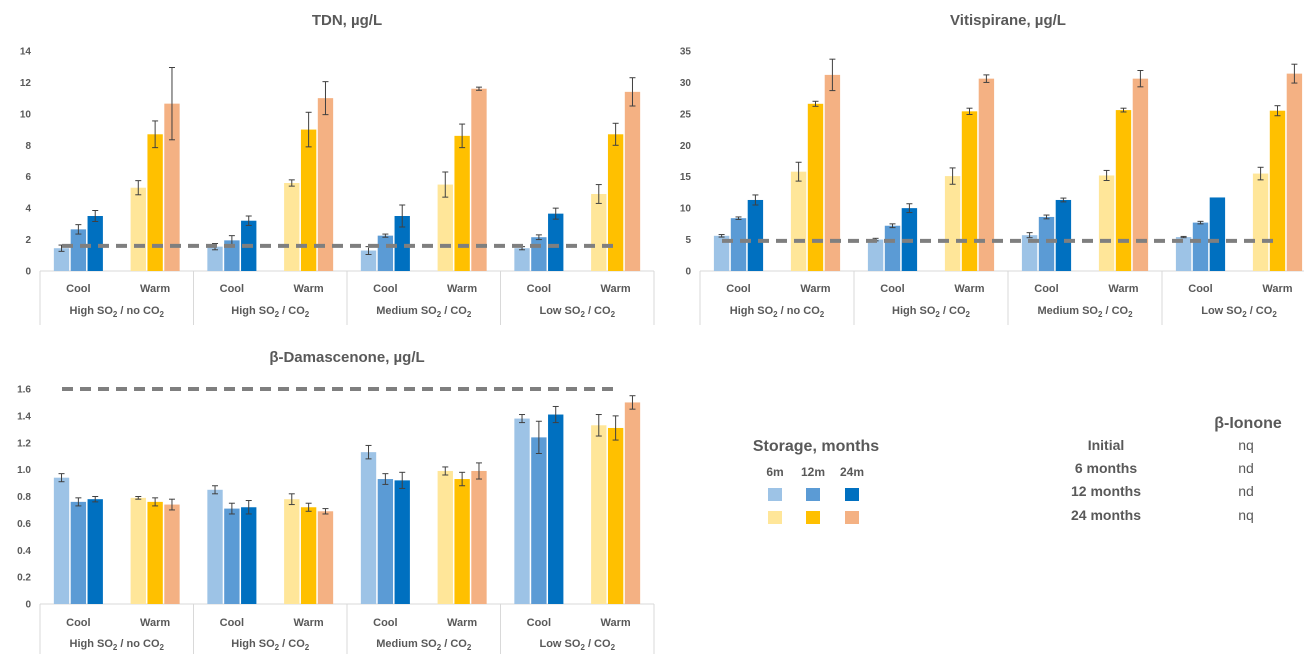 Image resolution: width=1304 pixels, height=654 pixels. I want to click on bar-high-so2-co2-cool-24m, so click(249, 555).